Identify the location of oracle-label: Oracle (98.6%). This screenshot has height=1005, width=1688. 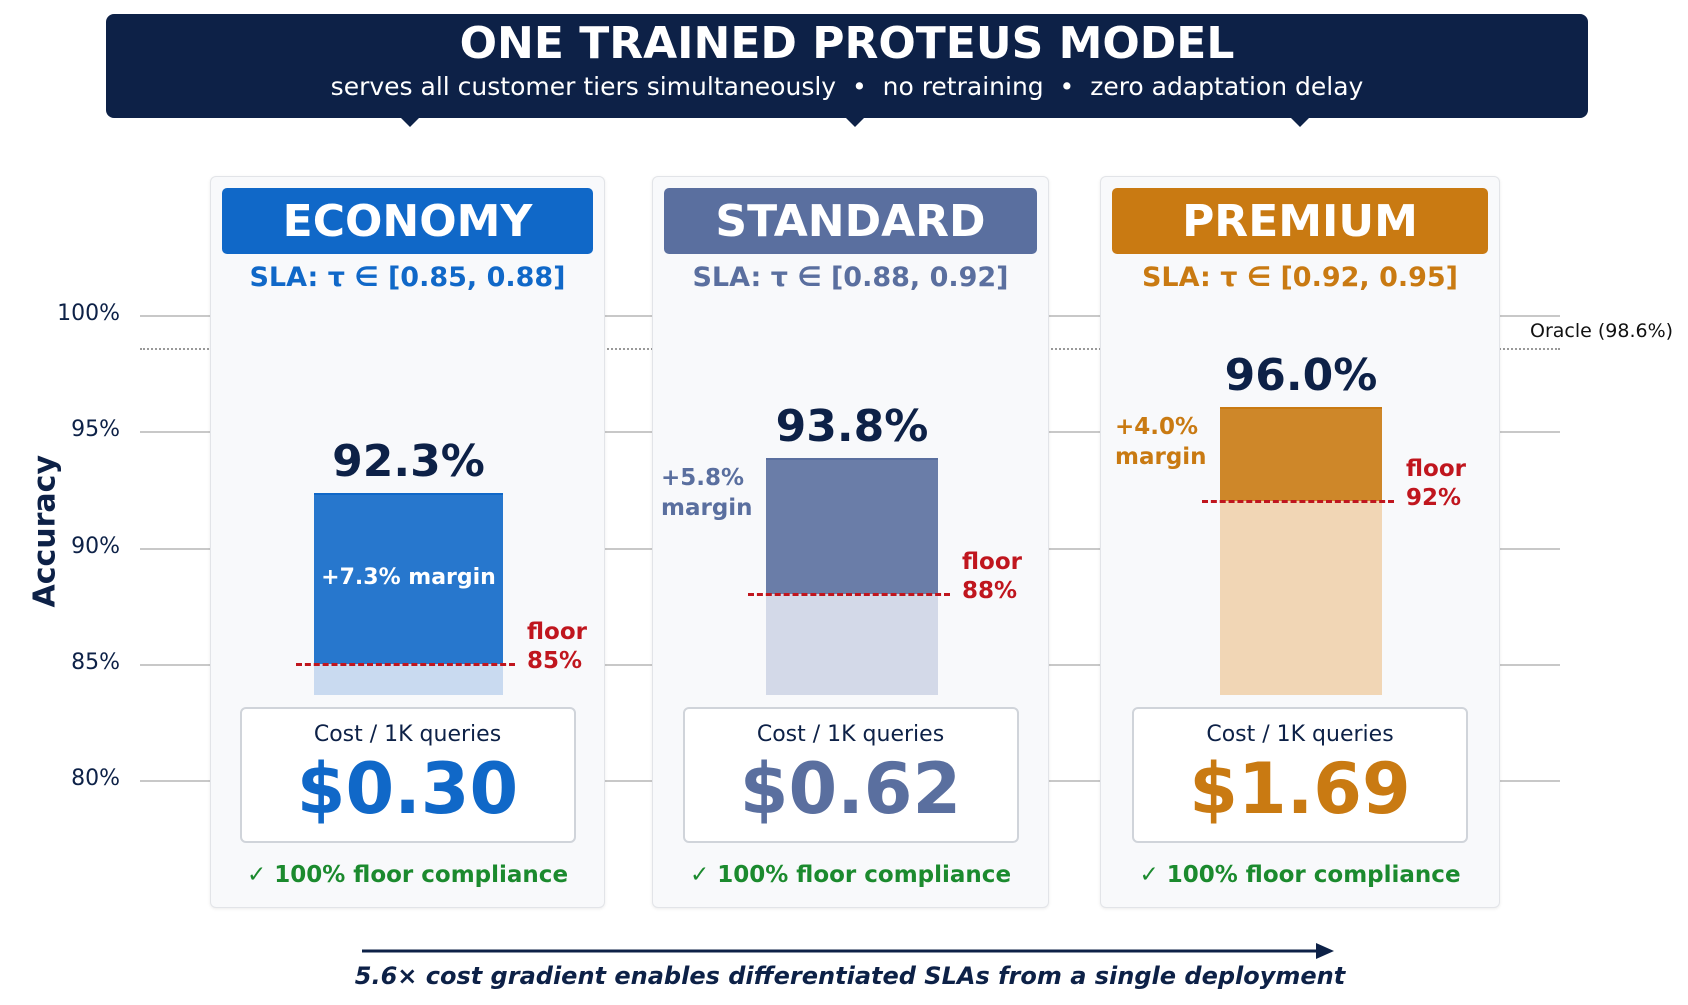
(1602, 330).